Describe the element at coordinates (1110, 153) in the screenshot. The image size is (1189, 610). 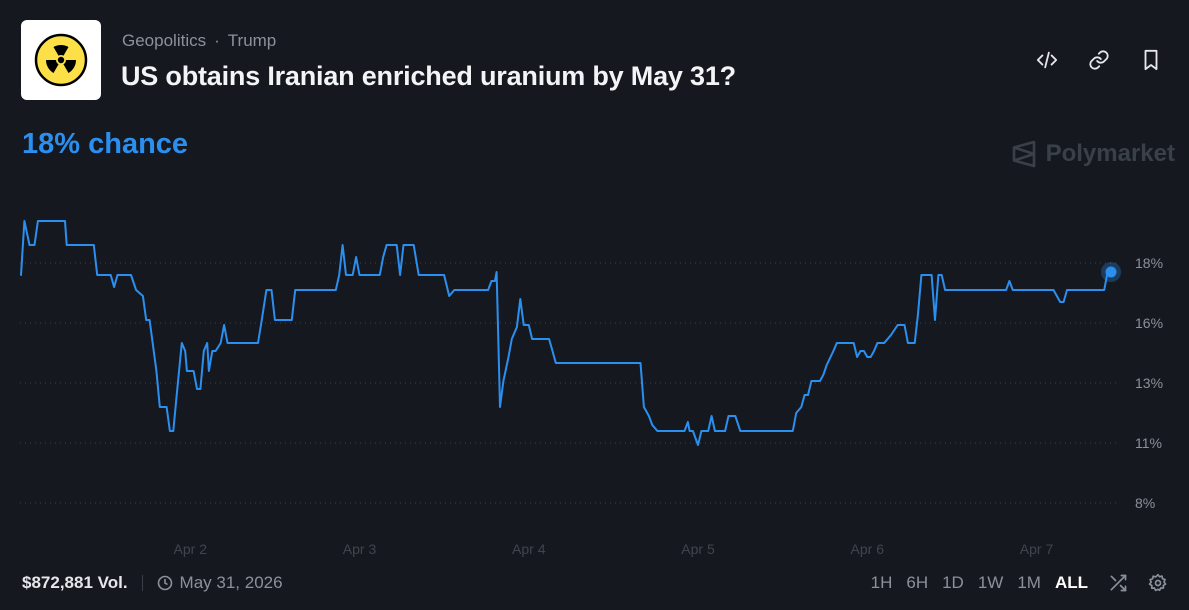
I see `watermark-text: Polymarket` at that location.